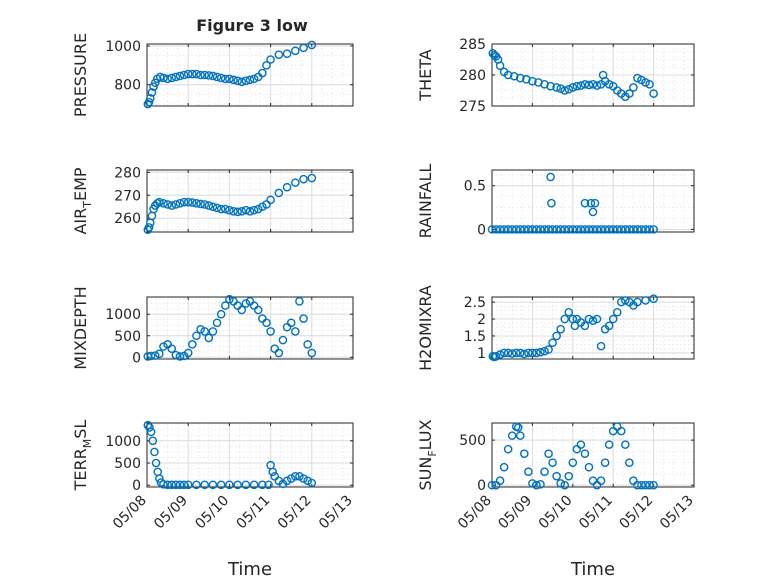 The height and width of the screenshot is (583, 778). I want to click on x-tick-label: 05/11, so click(596, 513).